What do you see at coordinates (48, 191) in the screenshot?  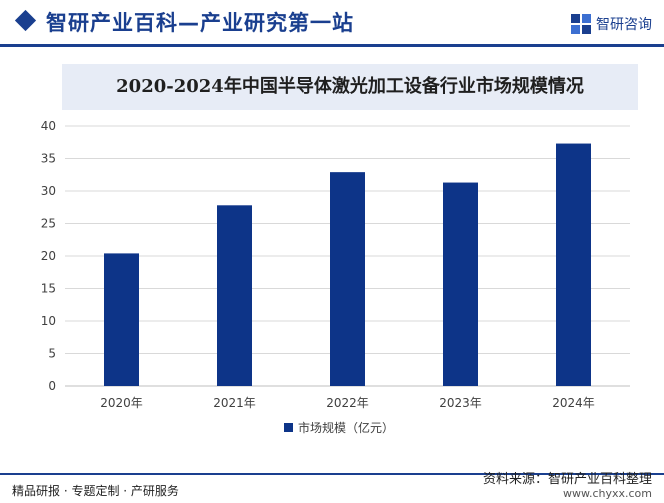 I see `y-tick-label: 30` at bounding box center [48, 191].